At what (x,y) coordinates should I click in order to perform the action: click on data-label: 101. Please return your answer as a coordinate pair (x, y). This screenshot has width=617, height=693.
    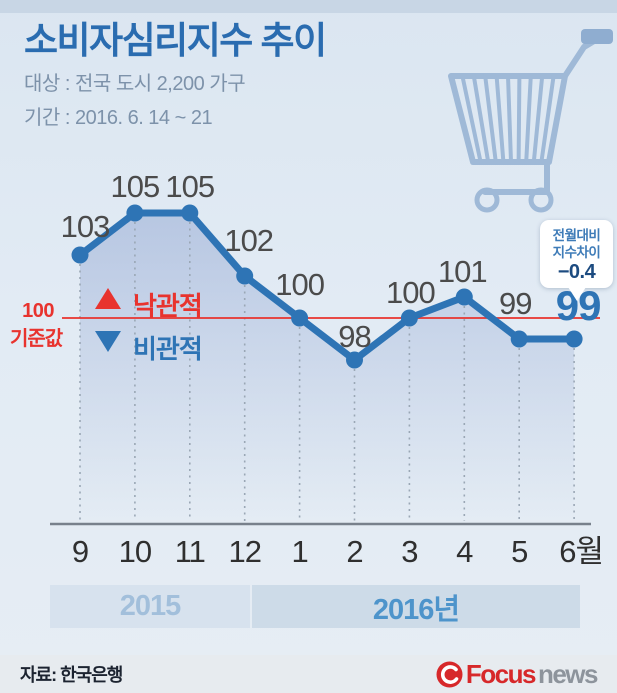
    Looking at the image, I should click on (462, 271).